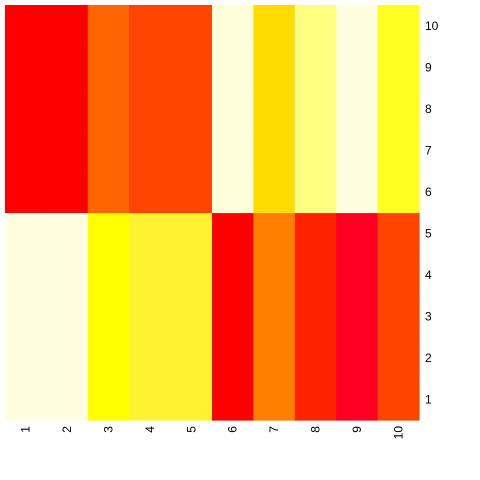 The height and width of the screenshot is (480, 480). Describe the element at coordinates (428, 399) in the screenshot. I see `y-tick-label: 1` at that location.